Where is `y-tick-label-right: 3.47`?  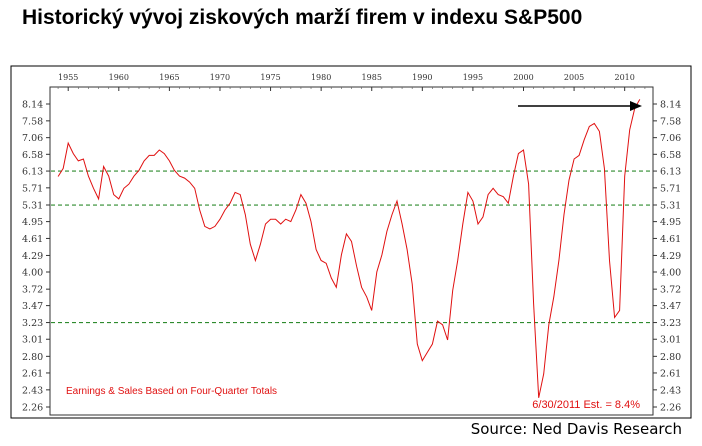
y-tick-label-right: 3.47 is located at coordinates (670, 306).